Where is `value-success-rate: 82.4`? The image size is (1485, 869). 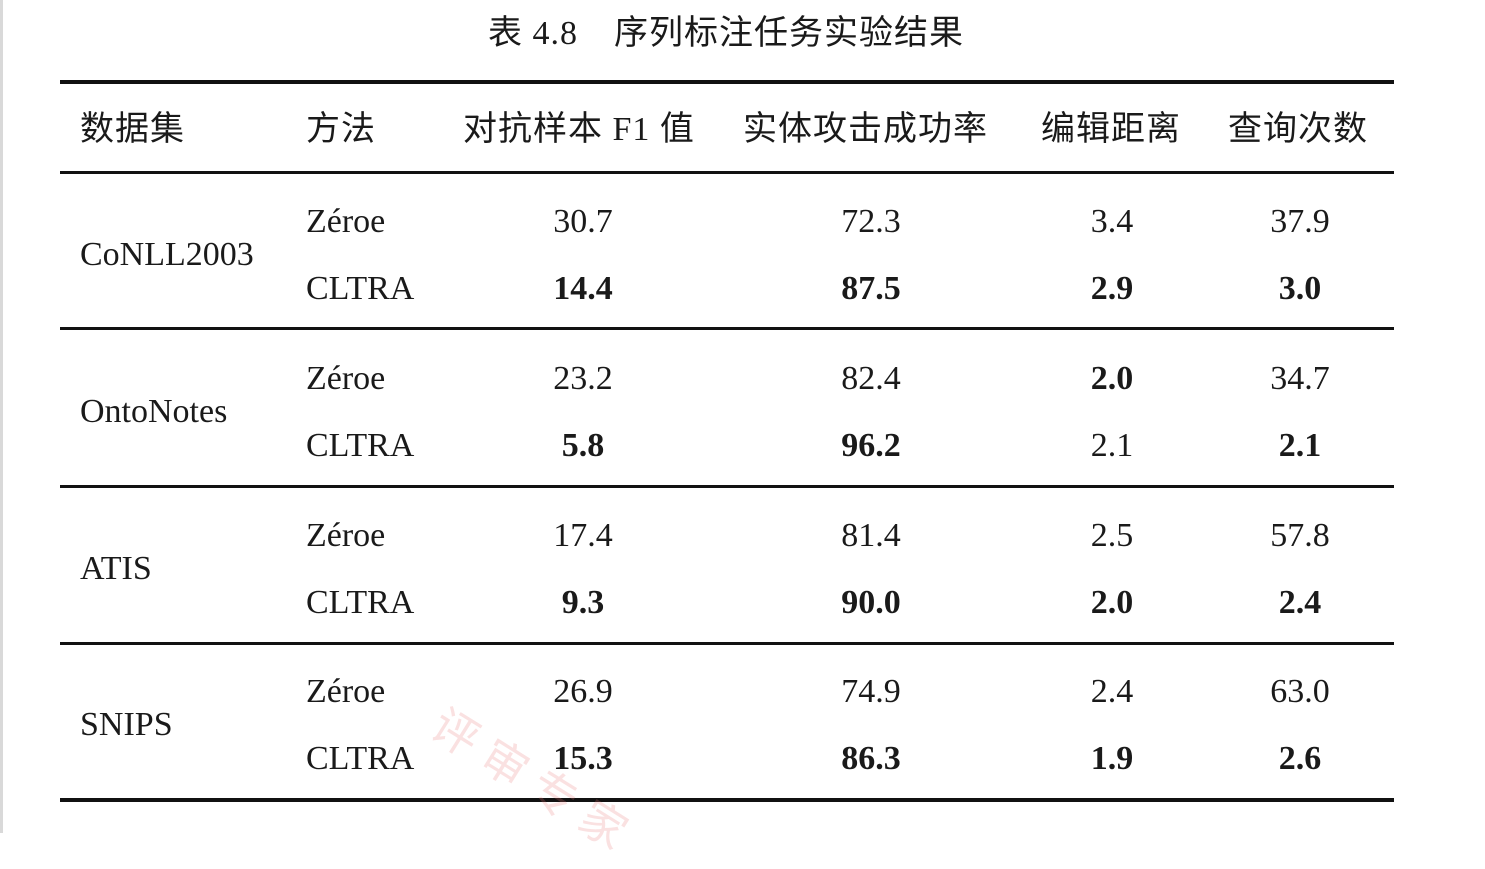
value-success-rate: 82.4 is located at coordinates (871, 378).